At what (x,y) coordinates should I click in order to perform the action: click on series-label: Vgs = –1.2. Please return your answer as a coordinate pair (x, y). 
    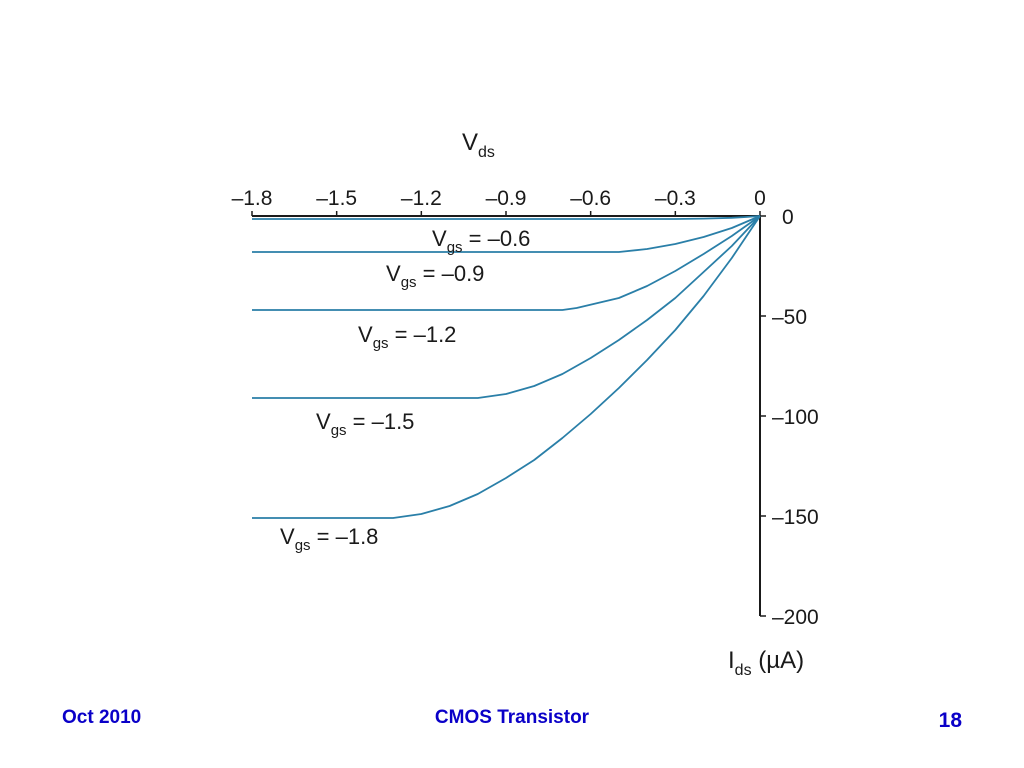
    Looking at the image, I should click on (407, 337).